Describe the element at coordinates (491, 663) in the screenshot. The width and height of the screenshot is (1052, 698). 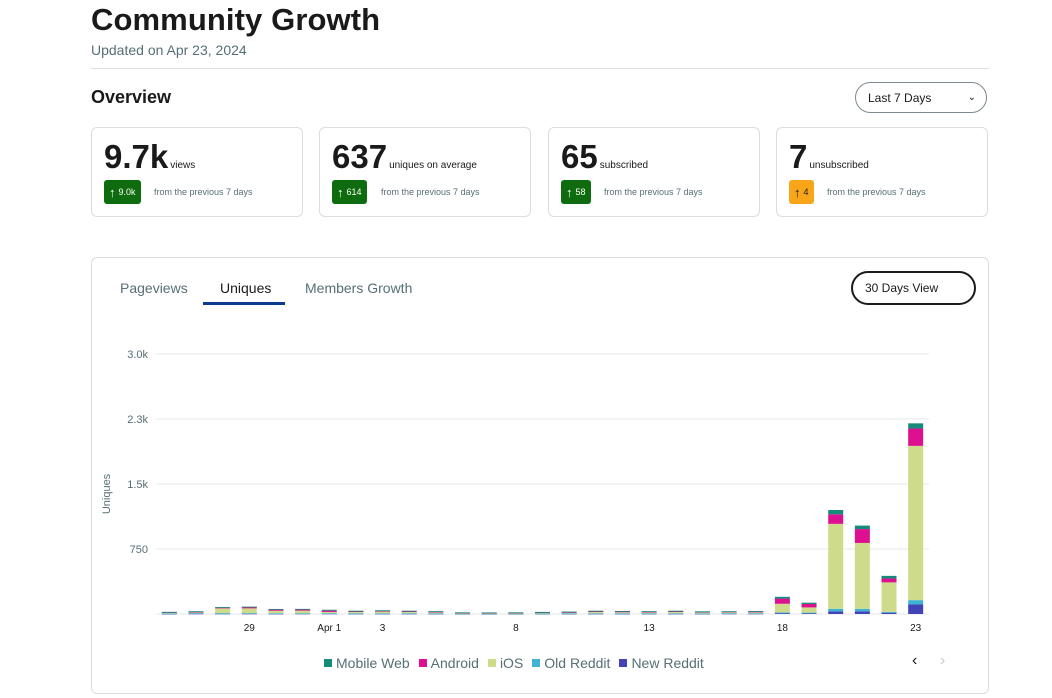
I see `legend-swatch` at that location.